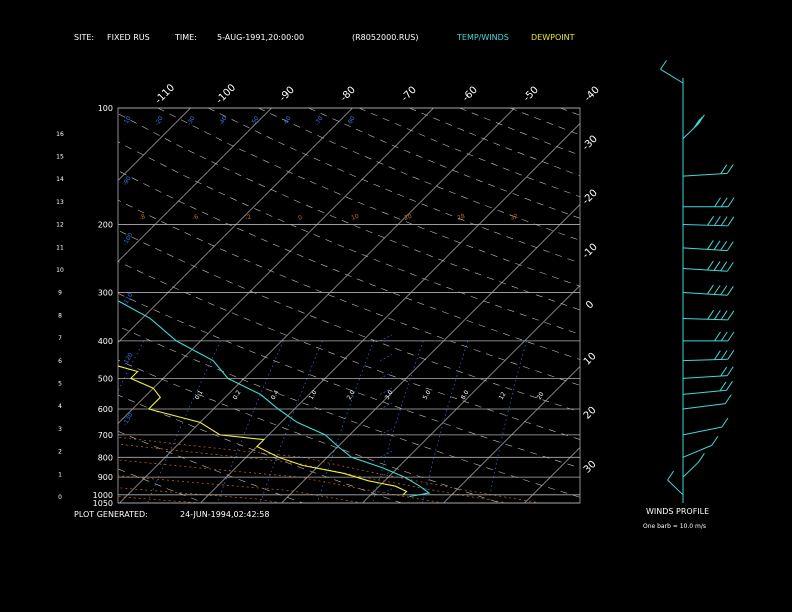  What do you see at coordinates (60, 338) in the screenshot?
I see `height-tick-label: 7` at bounding box center [60, 338].